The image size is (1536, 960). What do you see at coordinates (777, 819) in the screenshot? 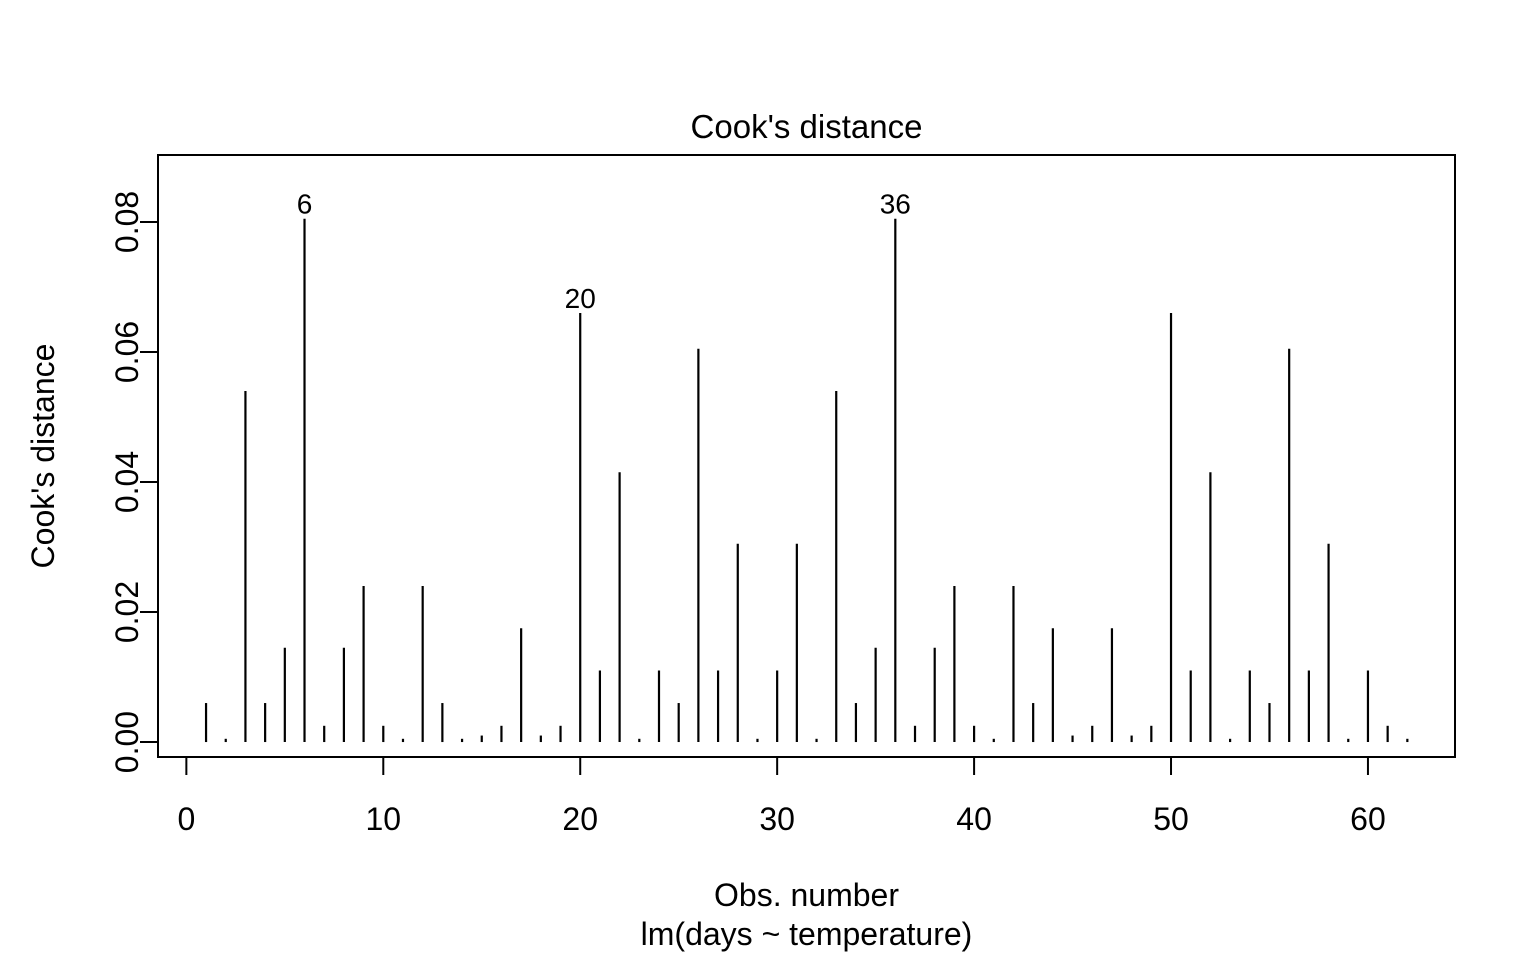
I see `x-tick-label-30: 30` at bounding box center [777, 819].